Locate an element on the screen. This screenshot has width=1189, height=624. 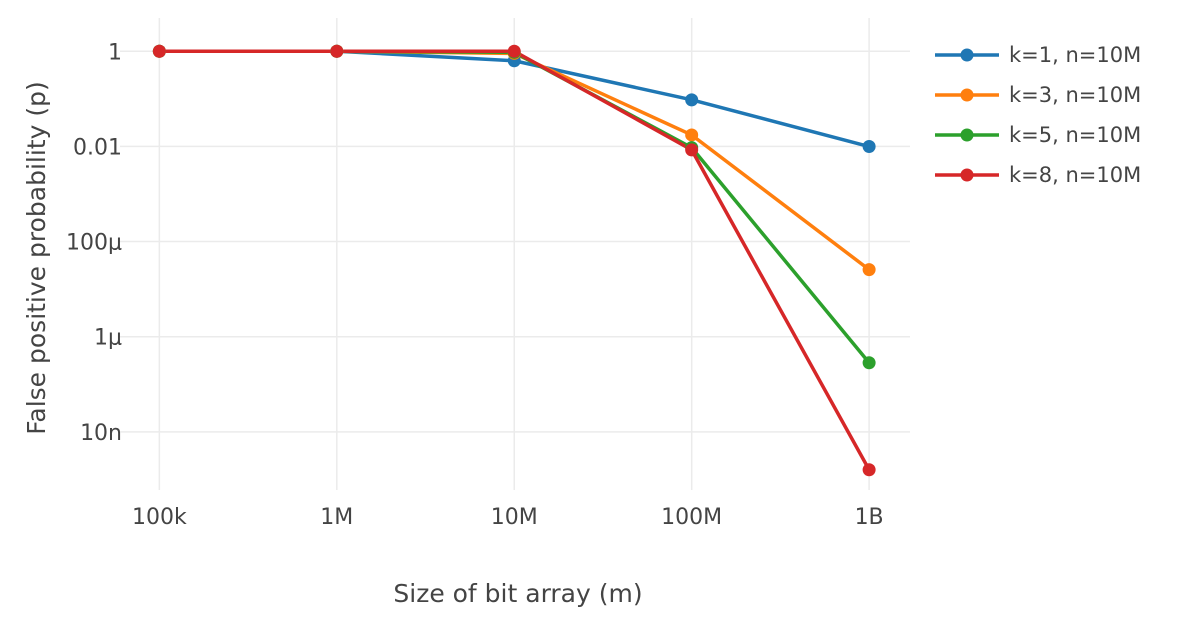
x-tick-label: 100M is located at coordinates (691, 517).